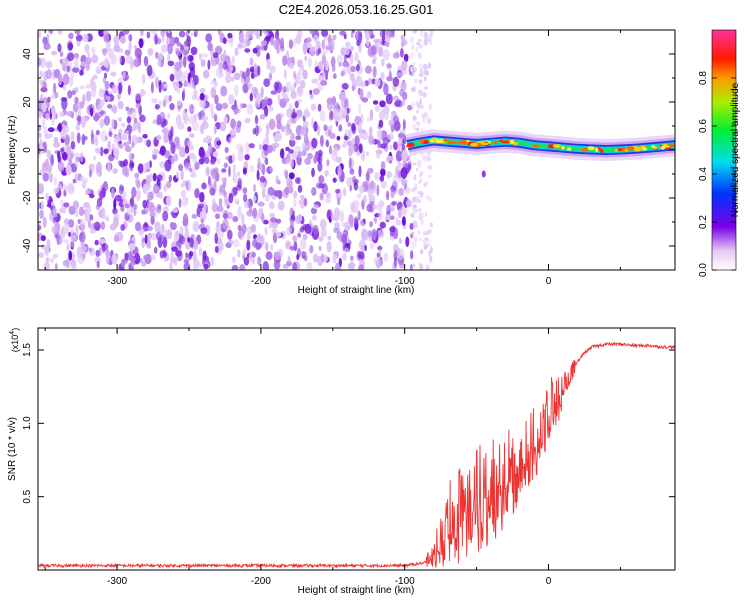 The height and width of the screenshot is (605, 750). Describe the element at coordinates (540, 153) in the screenshot. I see `spectrogram-signal-track` at that location.